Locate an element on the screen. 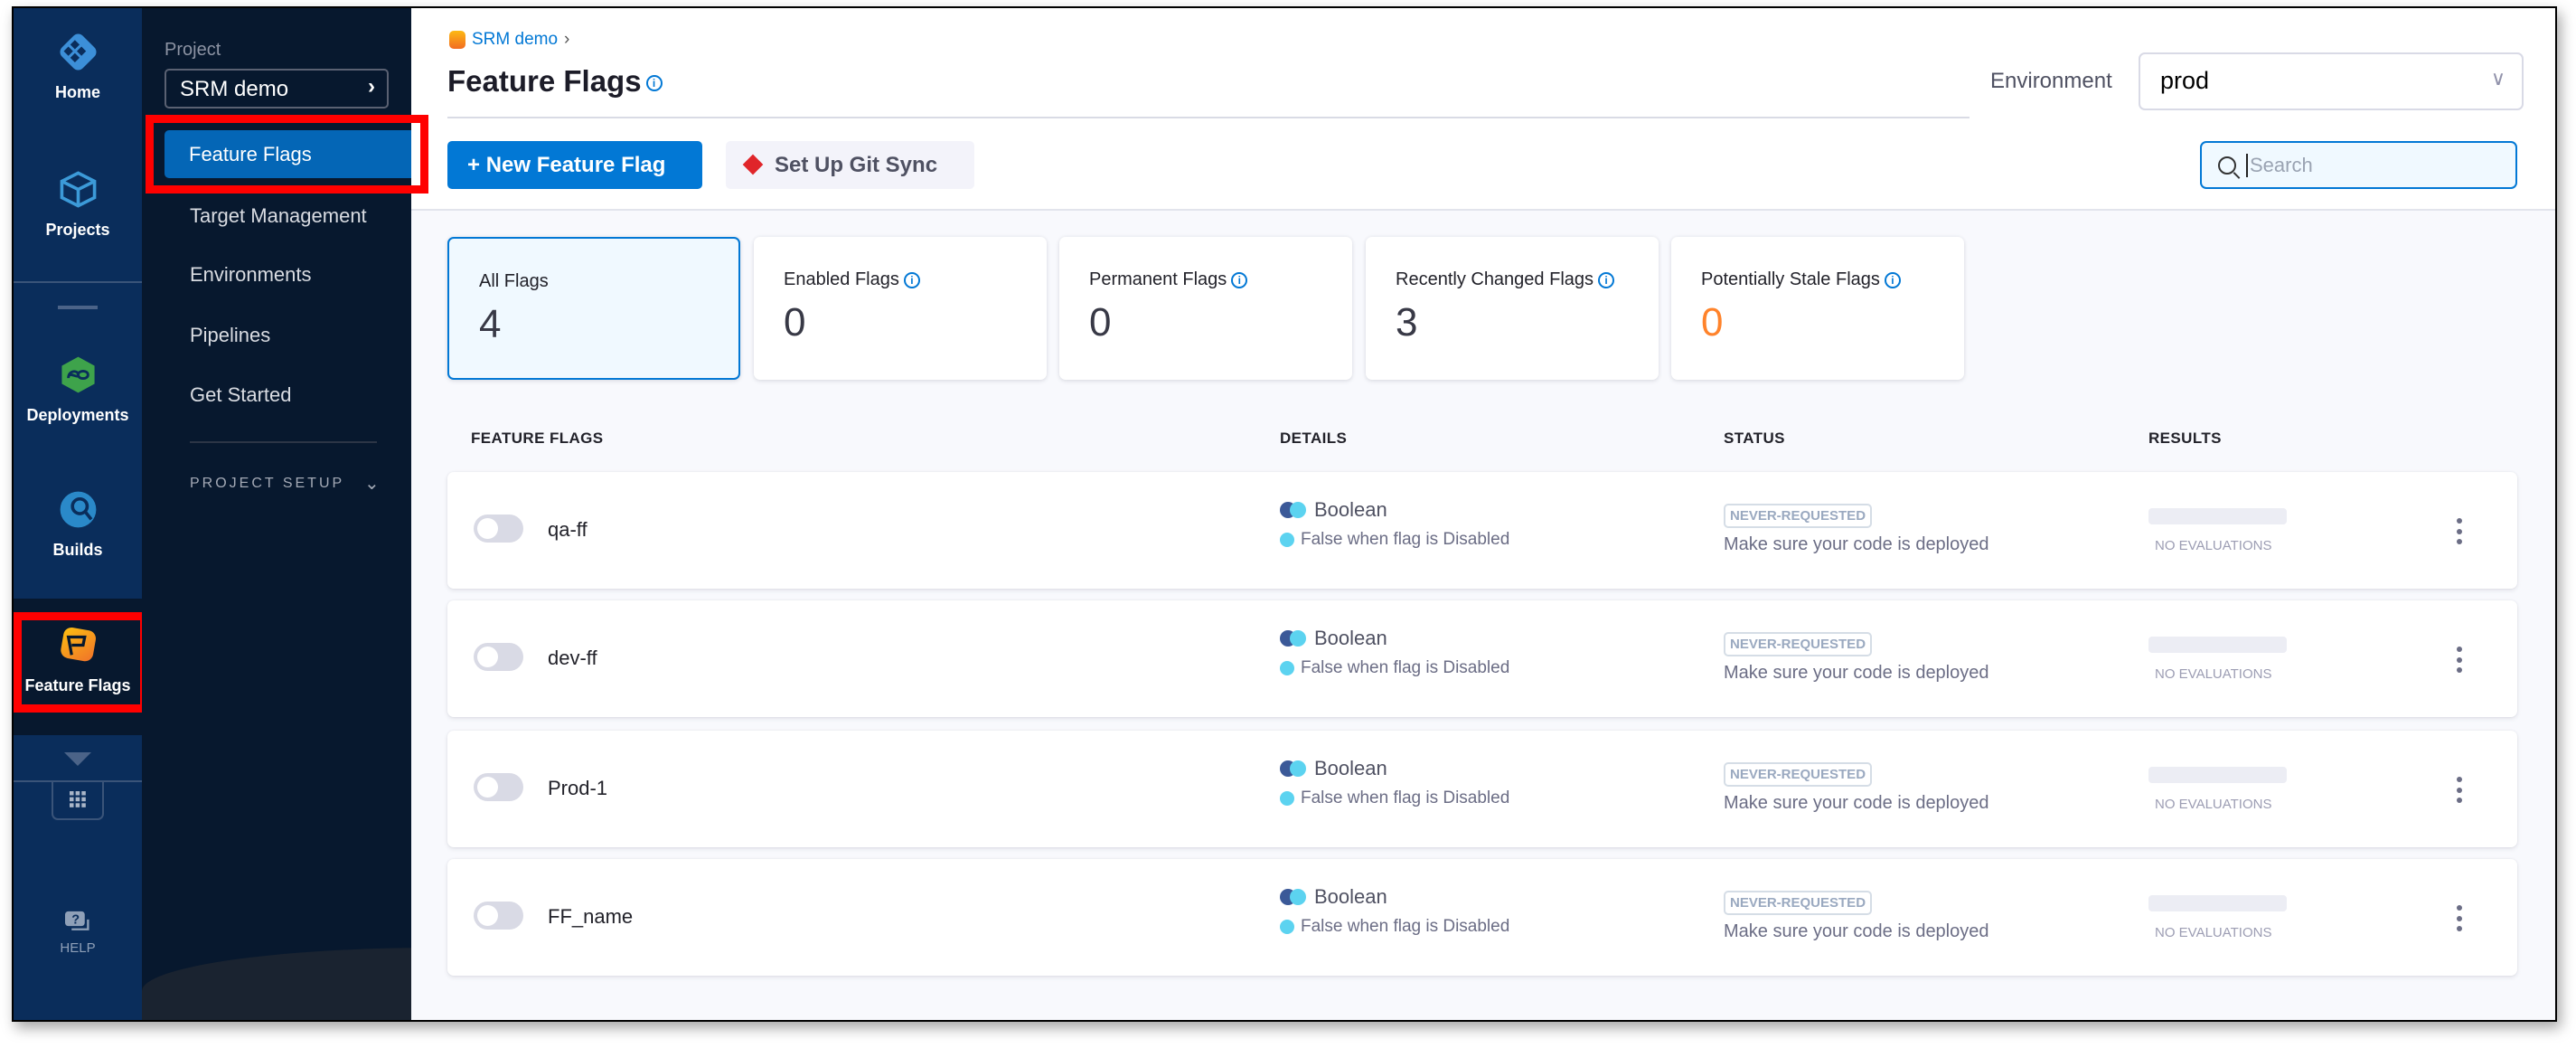 The height and width of the screenshot is (1048, 2576). search-input: Search is located at coordinates (2359, 165).